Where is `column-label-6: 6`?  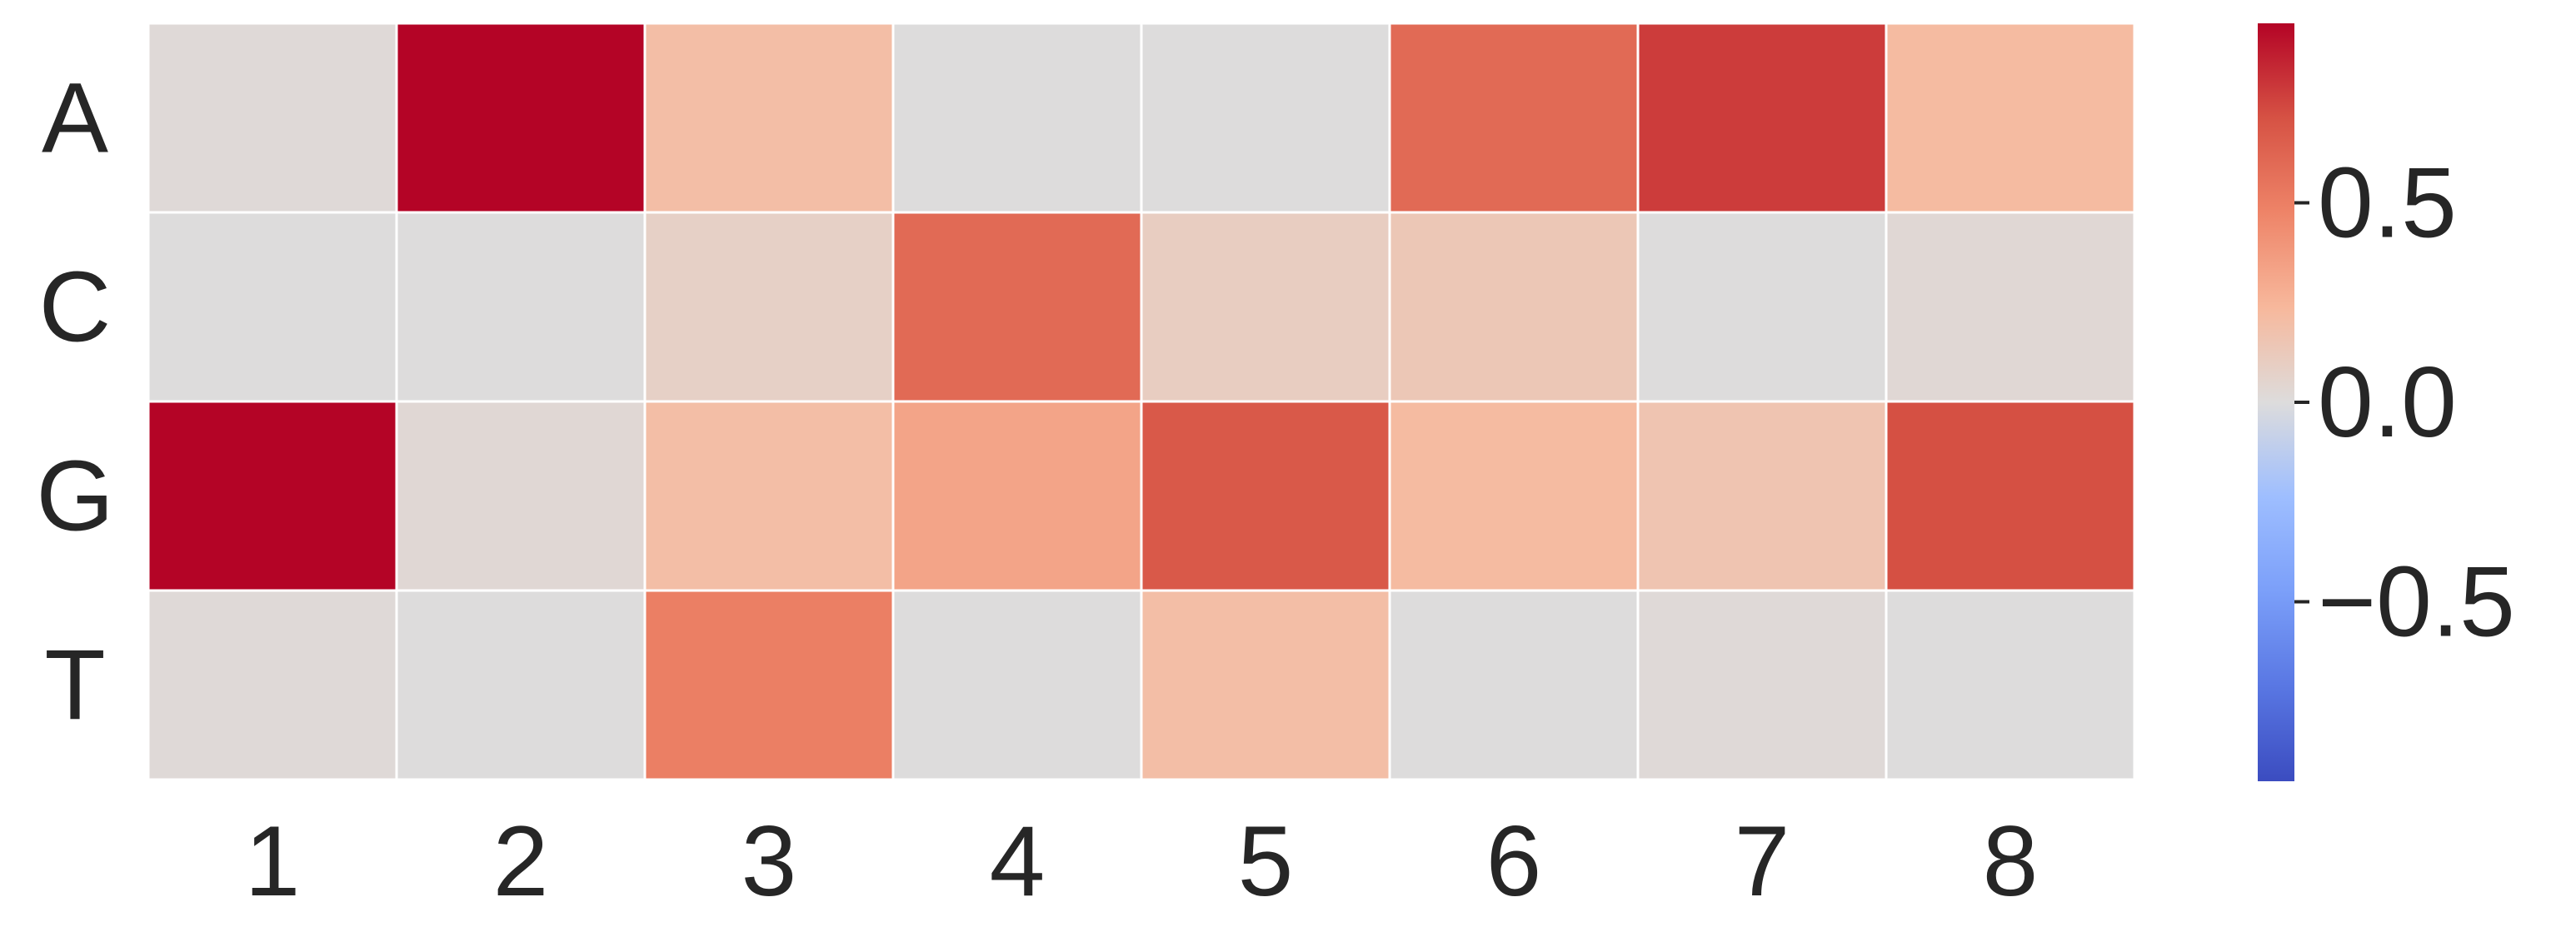 column-label-6: 6 is located at coordinates (1514, 861).